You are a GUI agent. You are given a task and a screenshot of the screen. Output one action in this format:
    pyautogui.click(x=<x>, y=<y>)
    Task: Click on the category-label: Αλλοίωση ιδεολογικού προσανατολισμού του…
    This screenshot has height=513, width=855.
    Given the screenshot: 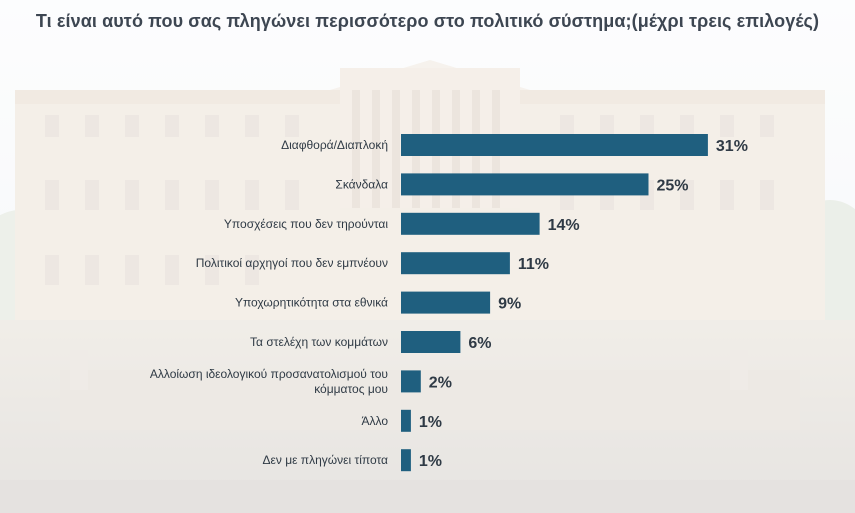 What is the action you would take?
    pyautogui.click(x=269, y=381)
    